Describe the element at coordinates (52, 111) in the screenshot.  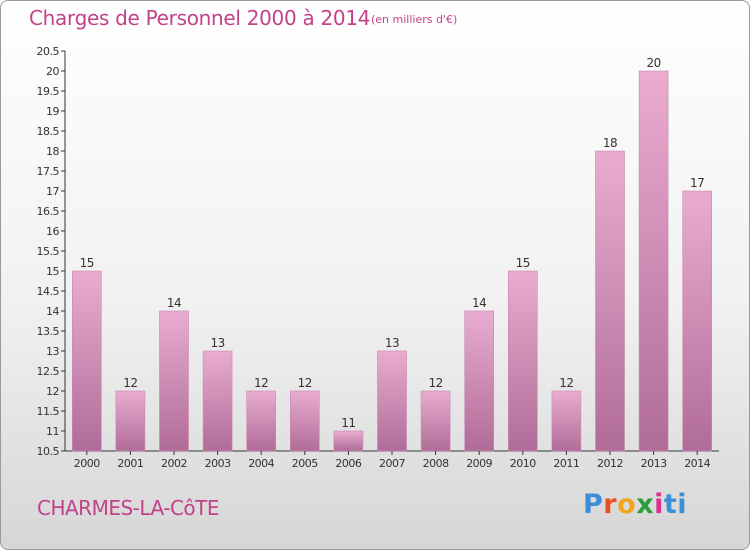
I see `y-tick-label: 19` at that location.